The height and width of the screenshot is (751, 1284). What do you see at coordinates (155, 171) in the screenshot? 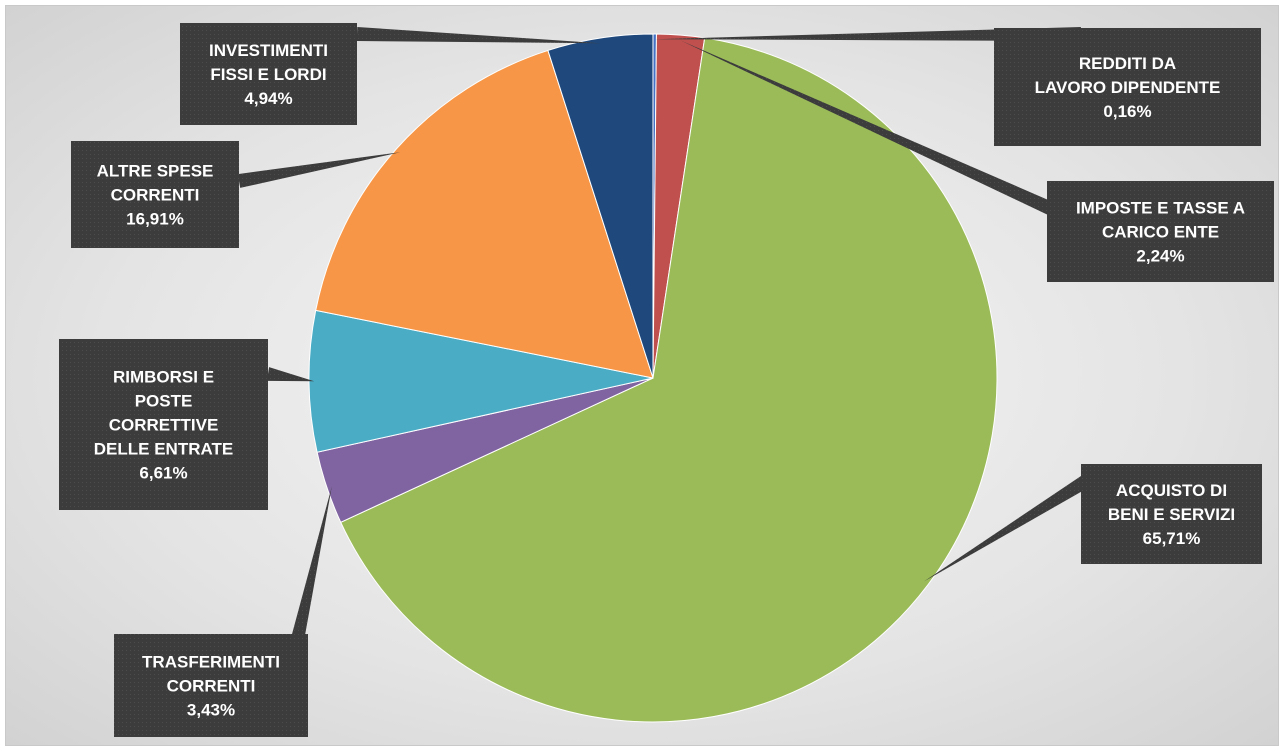
I see `data-label-category: ALTRE SPESE` at bounding box center [155, 171].